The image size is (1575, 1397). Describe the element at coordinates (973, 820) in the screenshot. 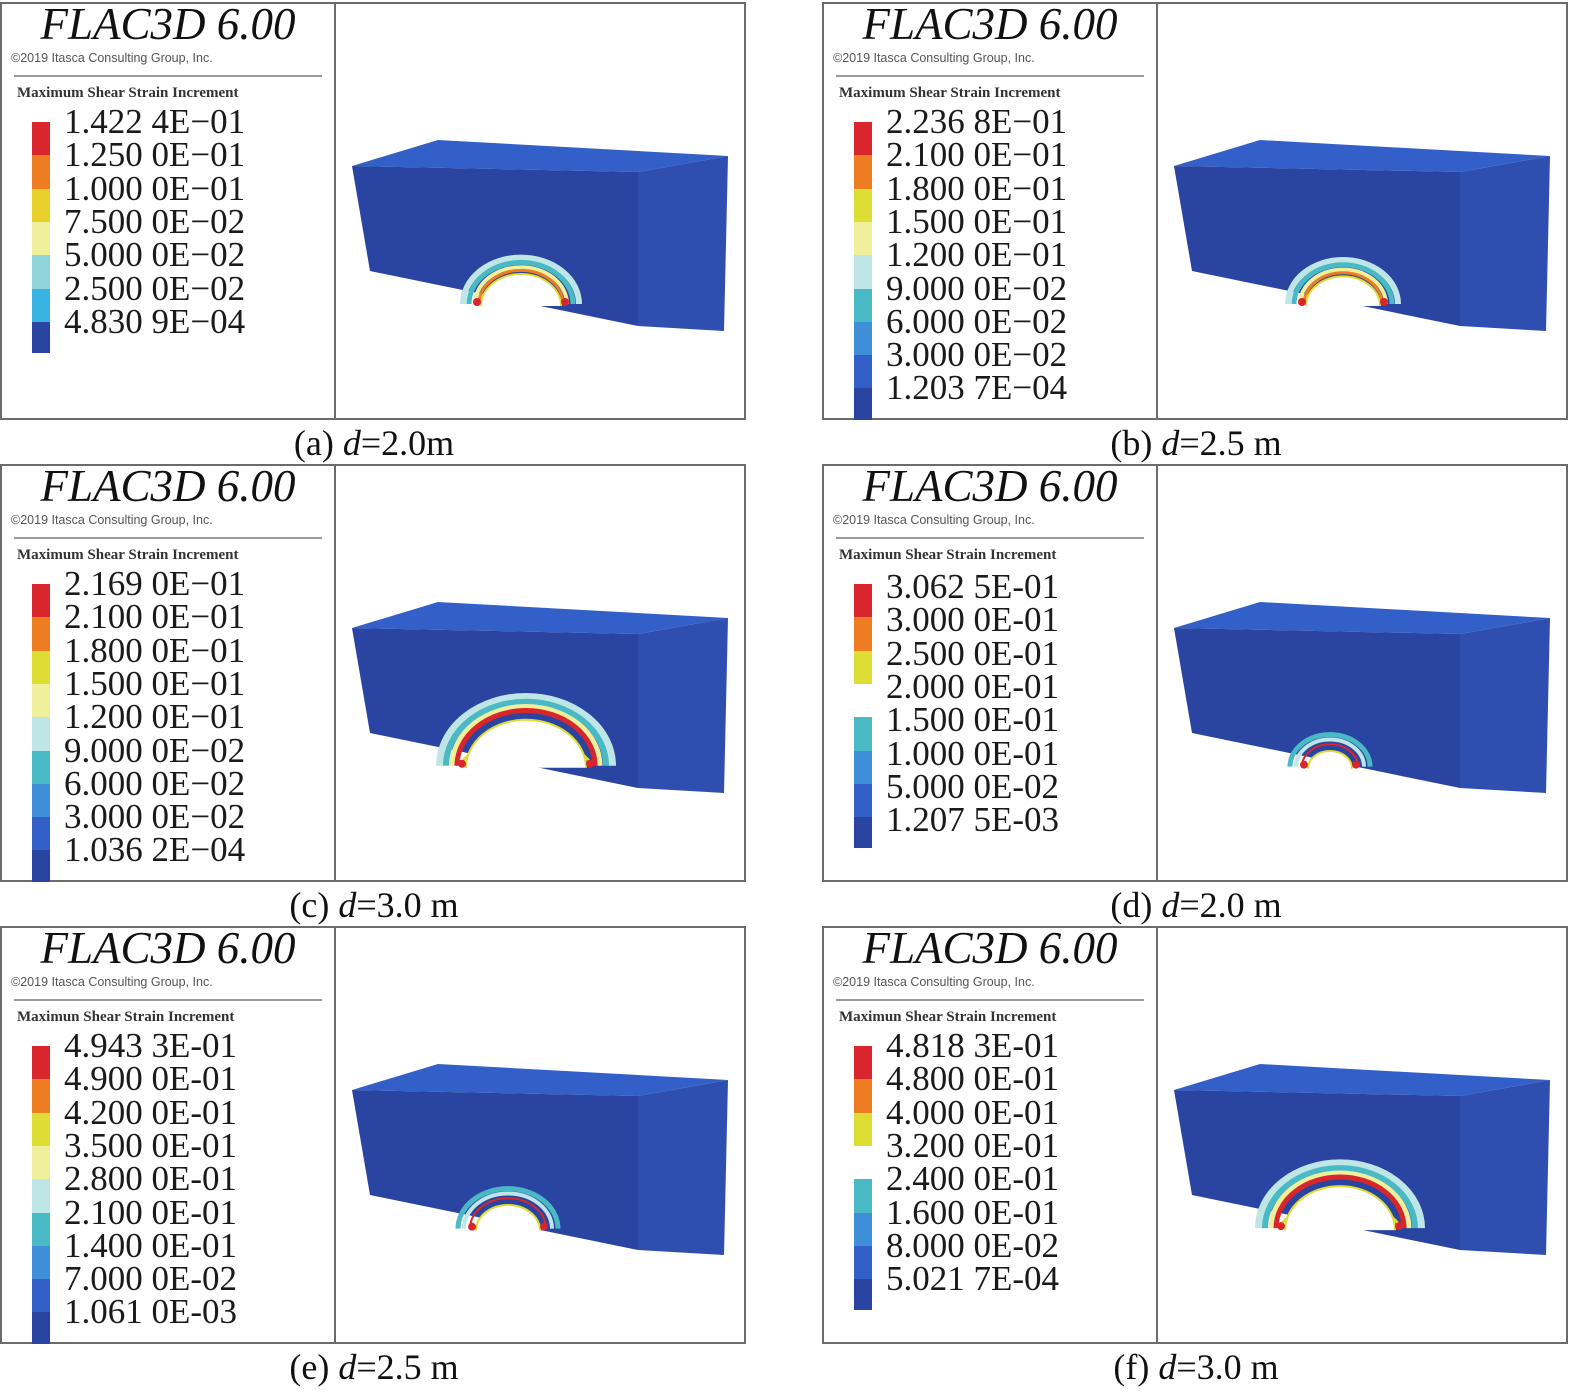

I see `legend-label: 1.207 5E-03` at that location.